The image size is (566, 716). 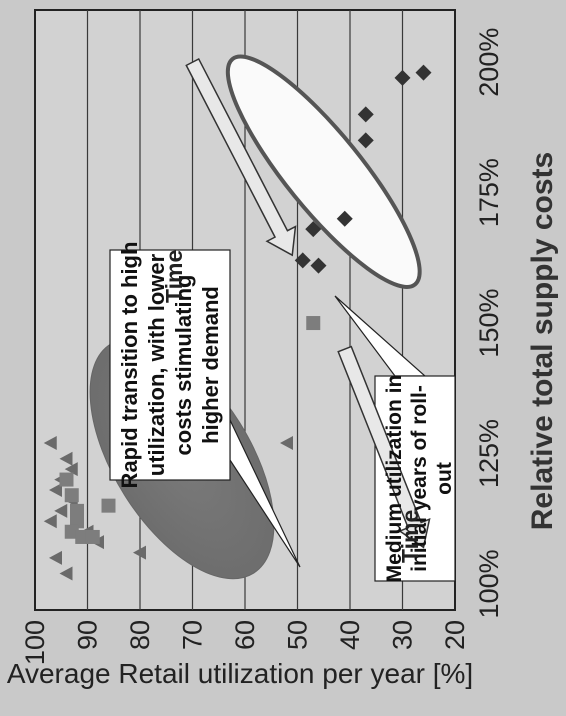 I want to click on x-tick-label: 200%, so click(x=489, y=62).